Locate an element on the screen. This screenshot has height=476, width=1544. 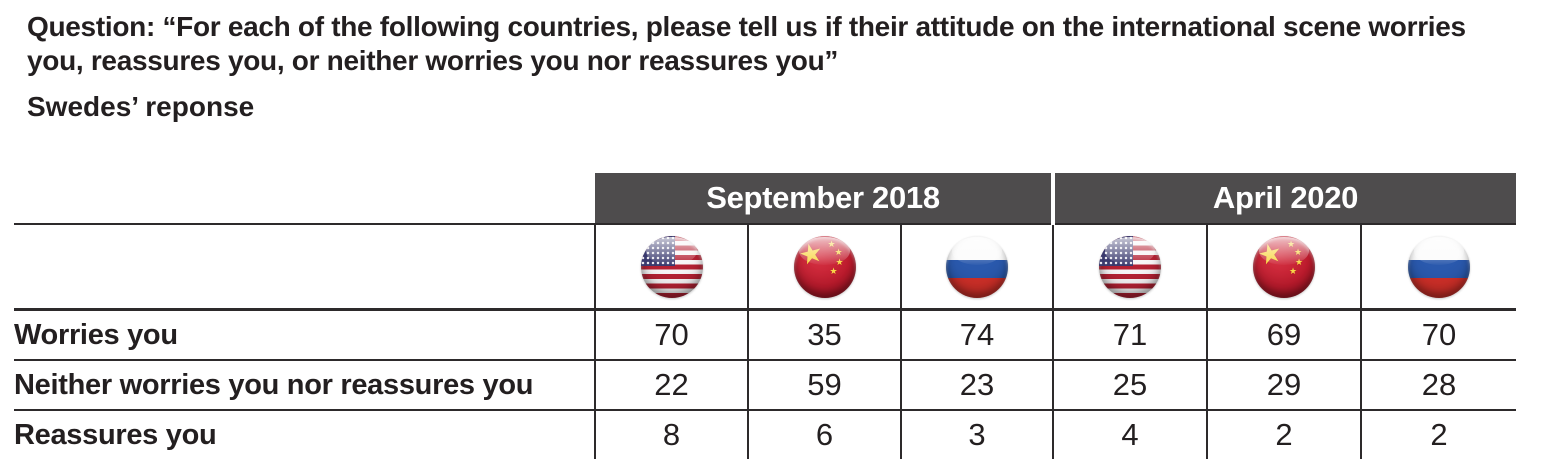
period-header-april-2020: April 2020 is located at coordinates (1283, 198).